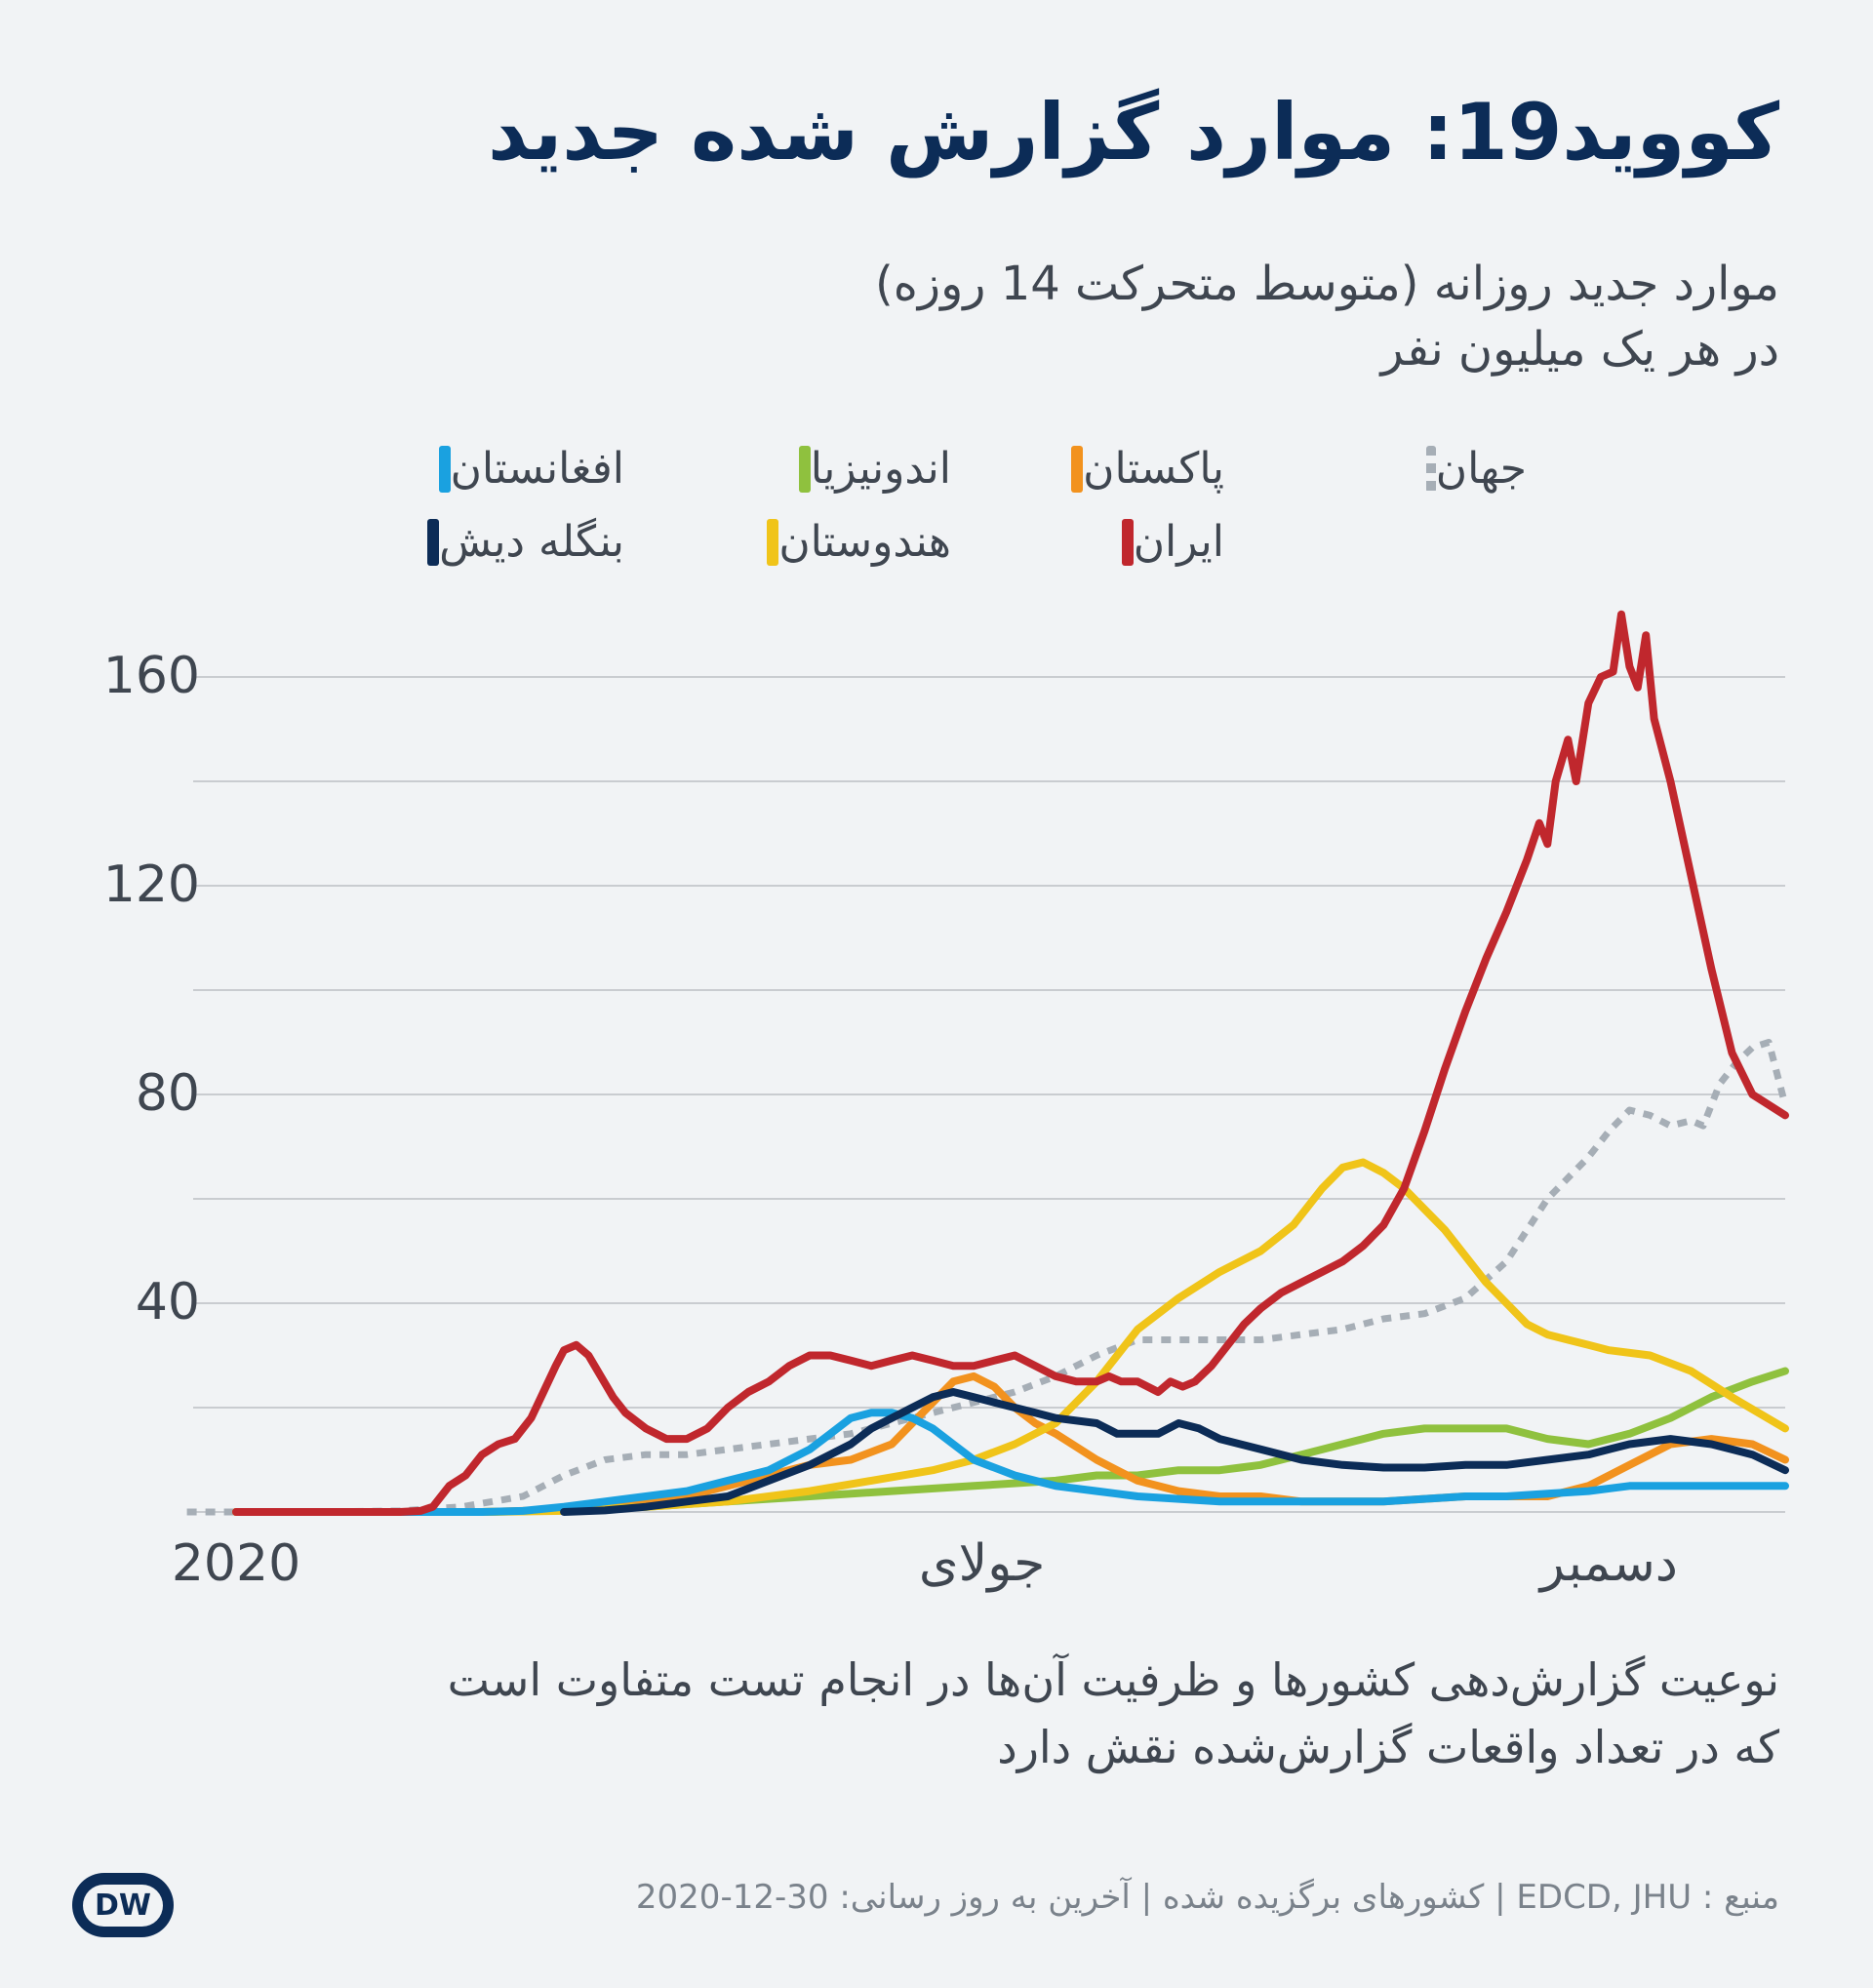  Describe the element at coordinates (151, 885) in the screenshot. I see `y-tick-label-120: 120` at that location.